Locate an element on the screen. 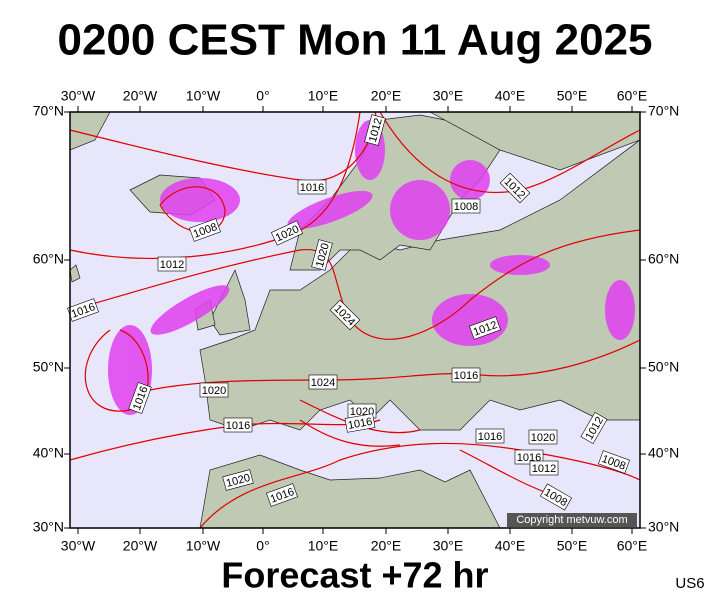  faroe is located at coordinates (75, 273).